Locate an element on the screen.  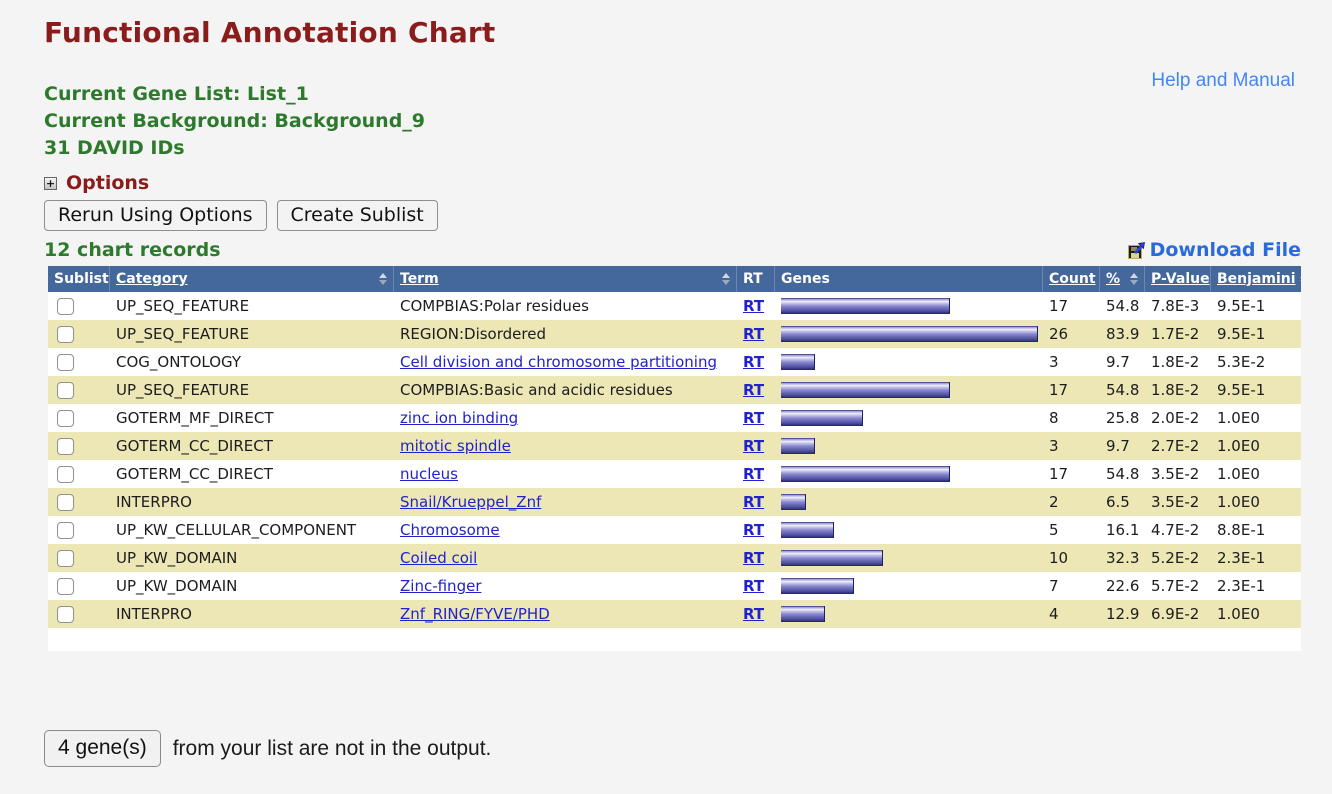
header-benjamini: Benjamini is located at coordinates (1256, 279).